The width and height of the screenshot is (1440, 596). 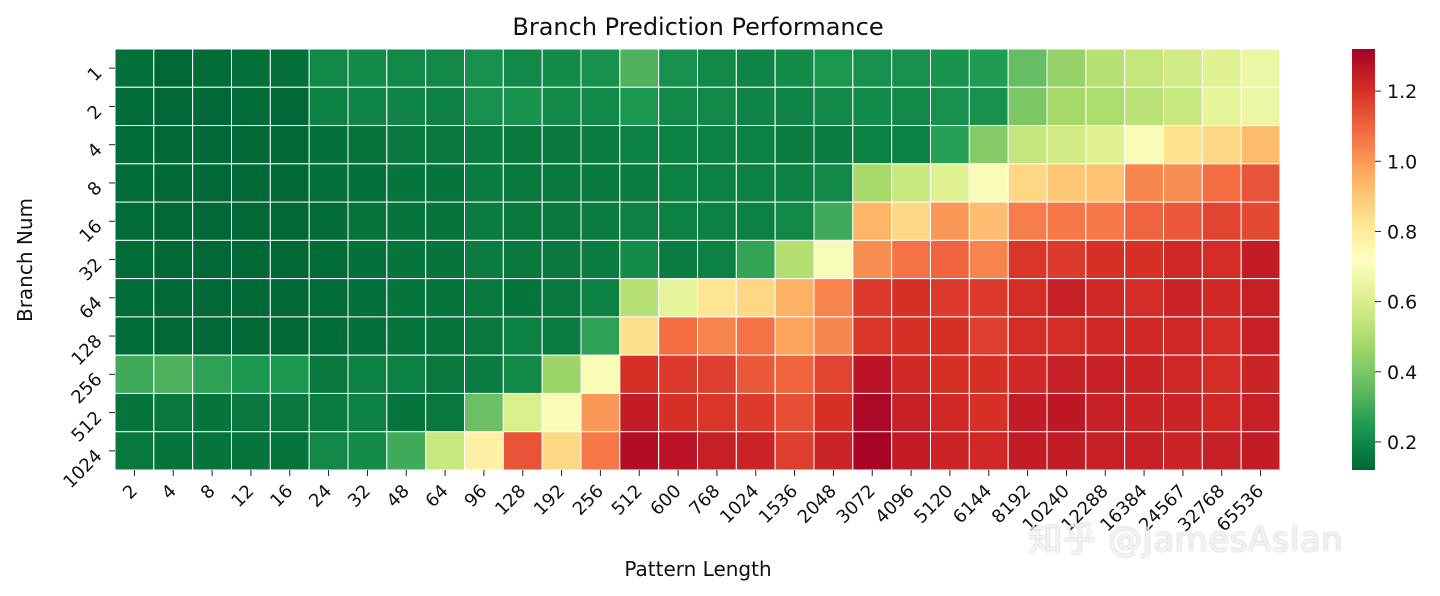 I want to click on x-axis-label: Pattern Length, so click(x=697, y=569).